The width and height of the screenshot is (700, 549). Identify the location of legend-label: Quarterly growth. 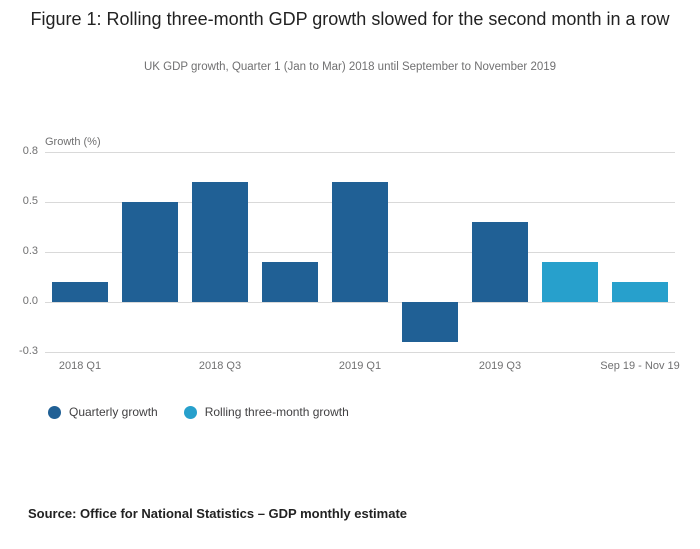
(113, 412).